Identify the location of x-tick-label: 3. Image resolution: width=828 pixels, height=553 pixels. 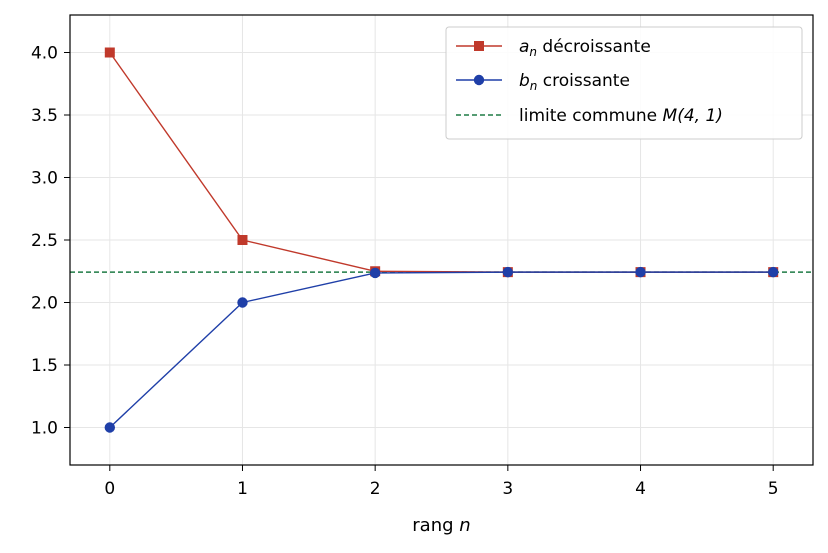
(507, 489).